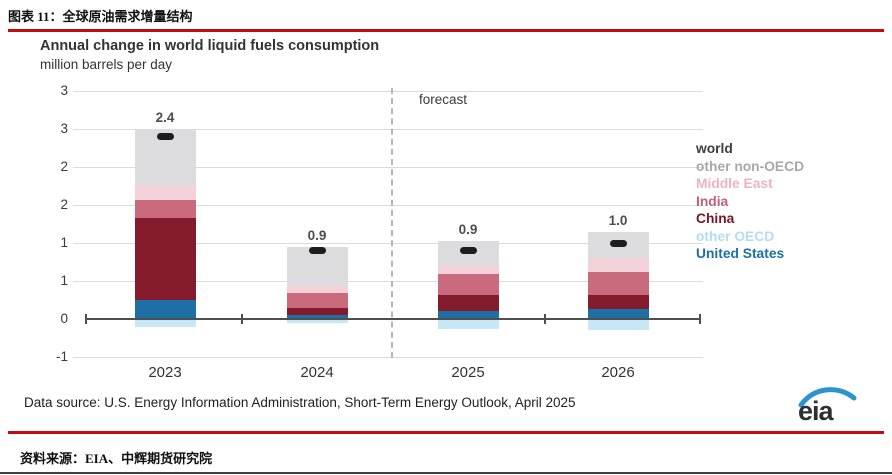  I want to click on forecast-divider-line, so click(392, 223).